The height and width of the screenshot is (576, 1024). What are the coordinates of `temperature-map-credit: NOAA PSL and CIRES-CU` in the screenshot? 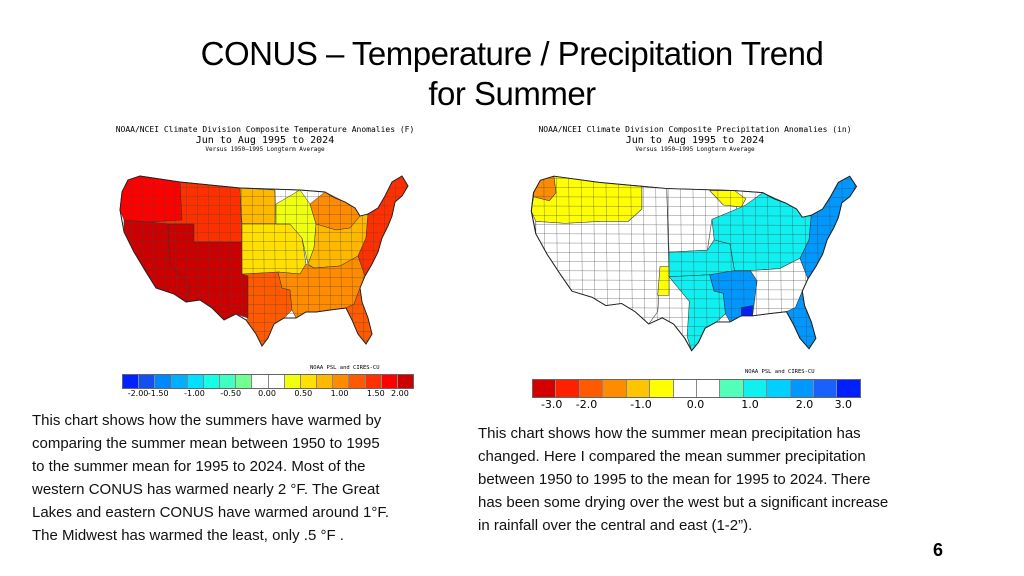 It's located at (345, 368).